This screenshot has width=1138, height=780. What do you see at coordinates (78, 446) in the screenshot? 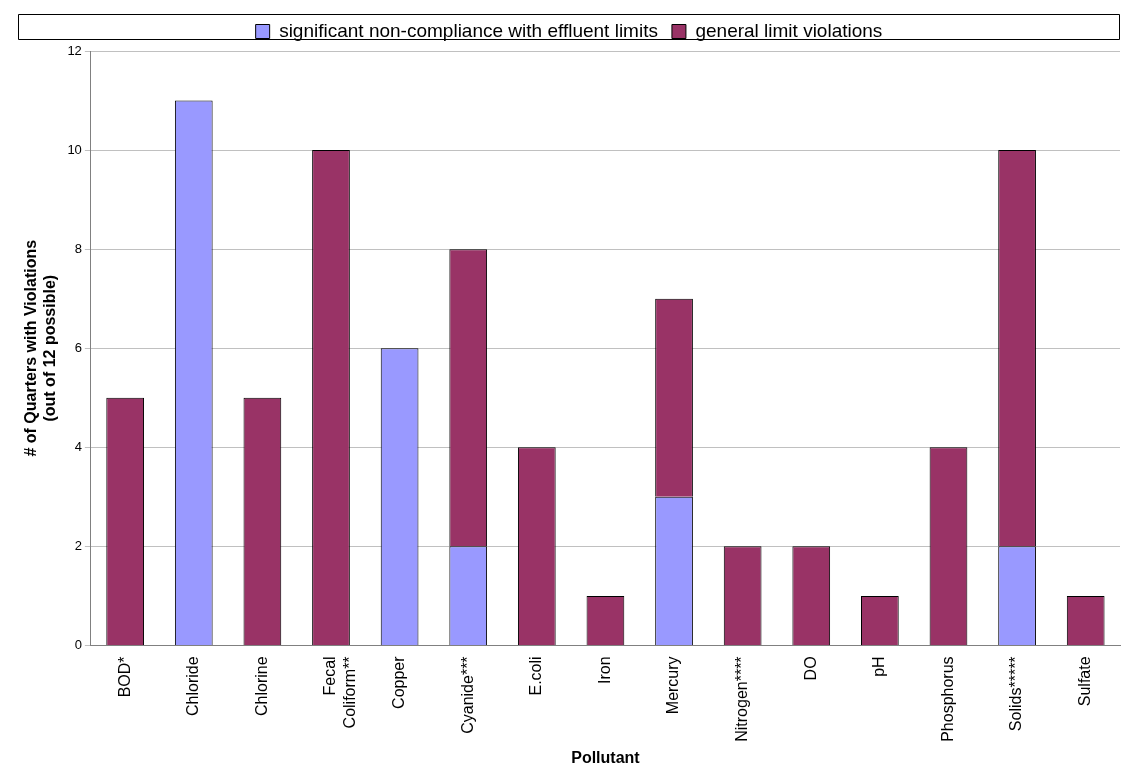
I see `y-tick-label: 4` at bounding box center [78, 446].